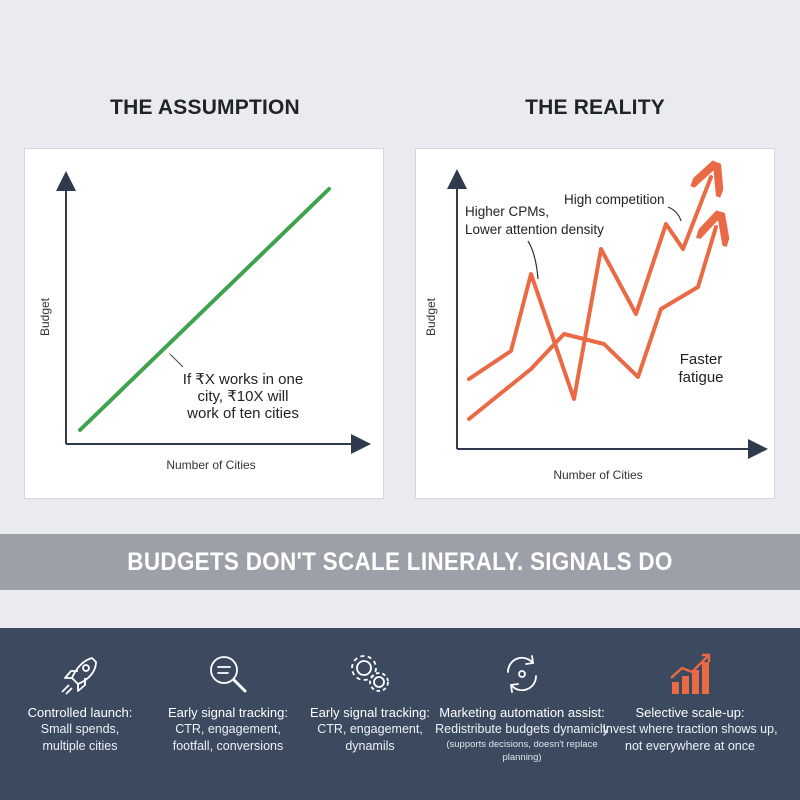 The width and height of the screenshot is (800, 800). I want to click on headline-banner: BUDGETS DON'T SCALE LINERALY. SIGNALS DO, so click(400, 562).